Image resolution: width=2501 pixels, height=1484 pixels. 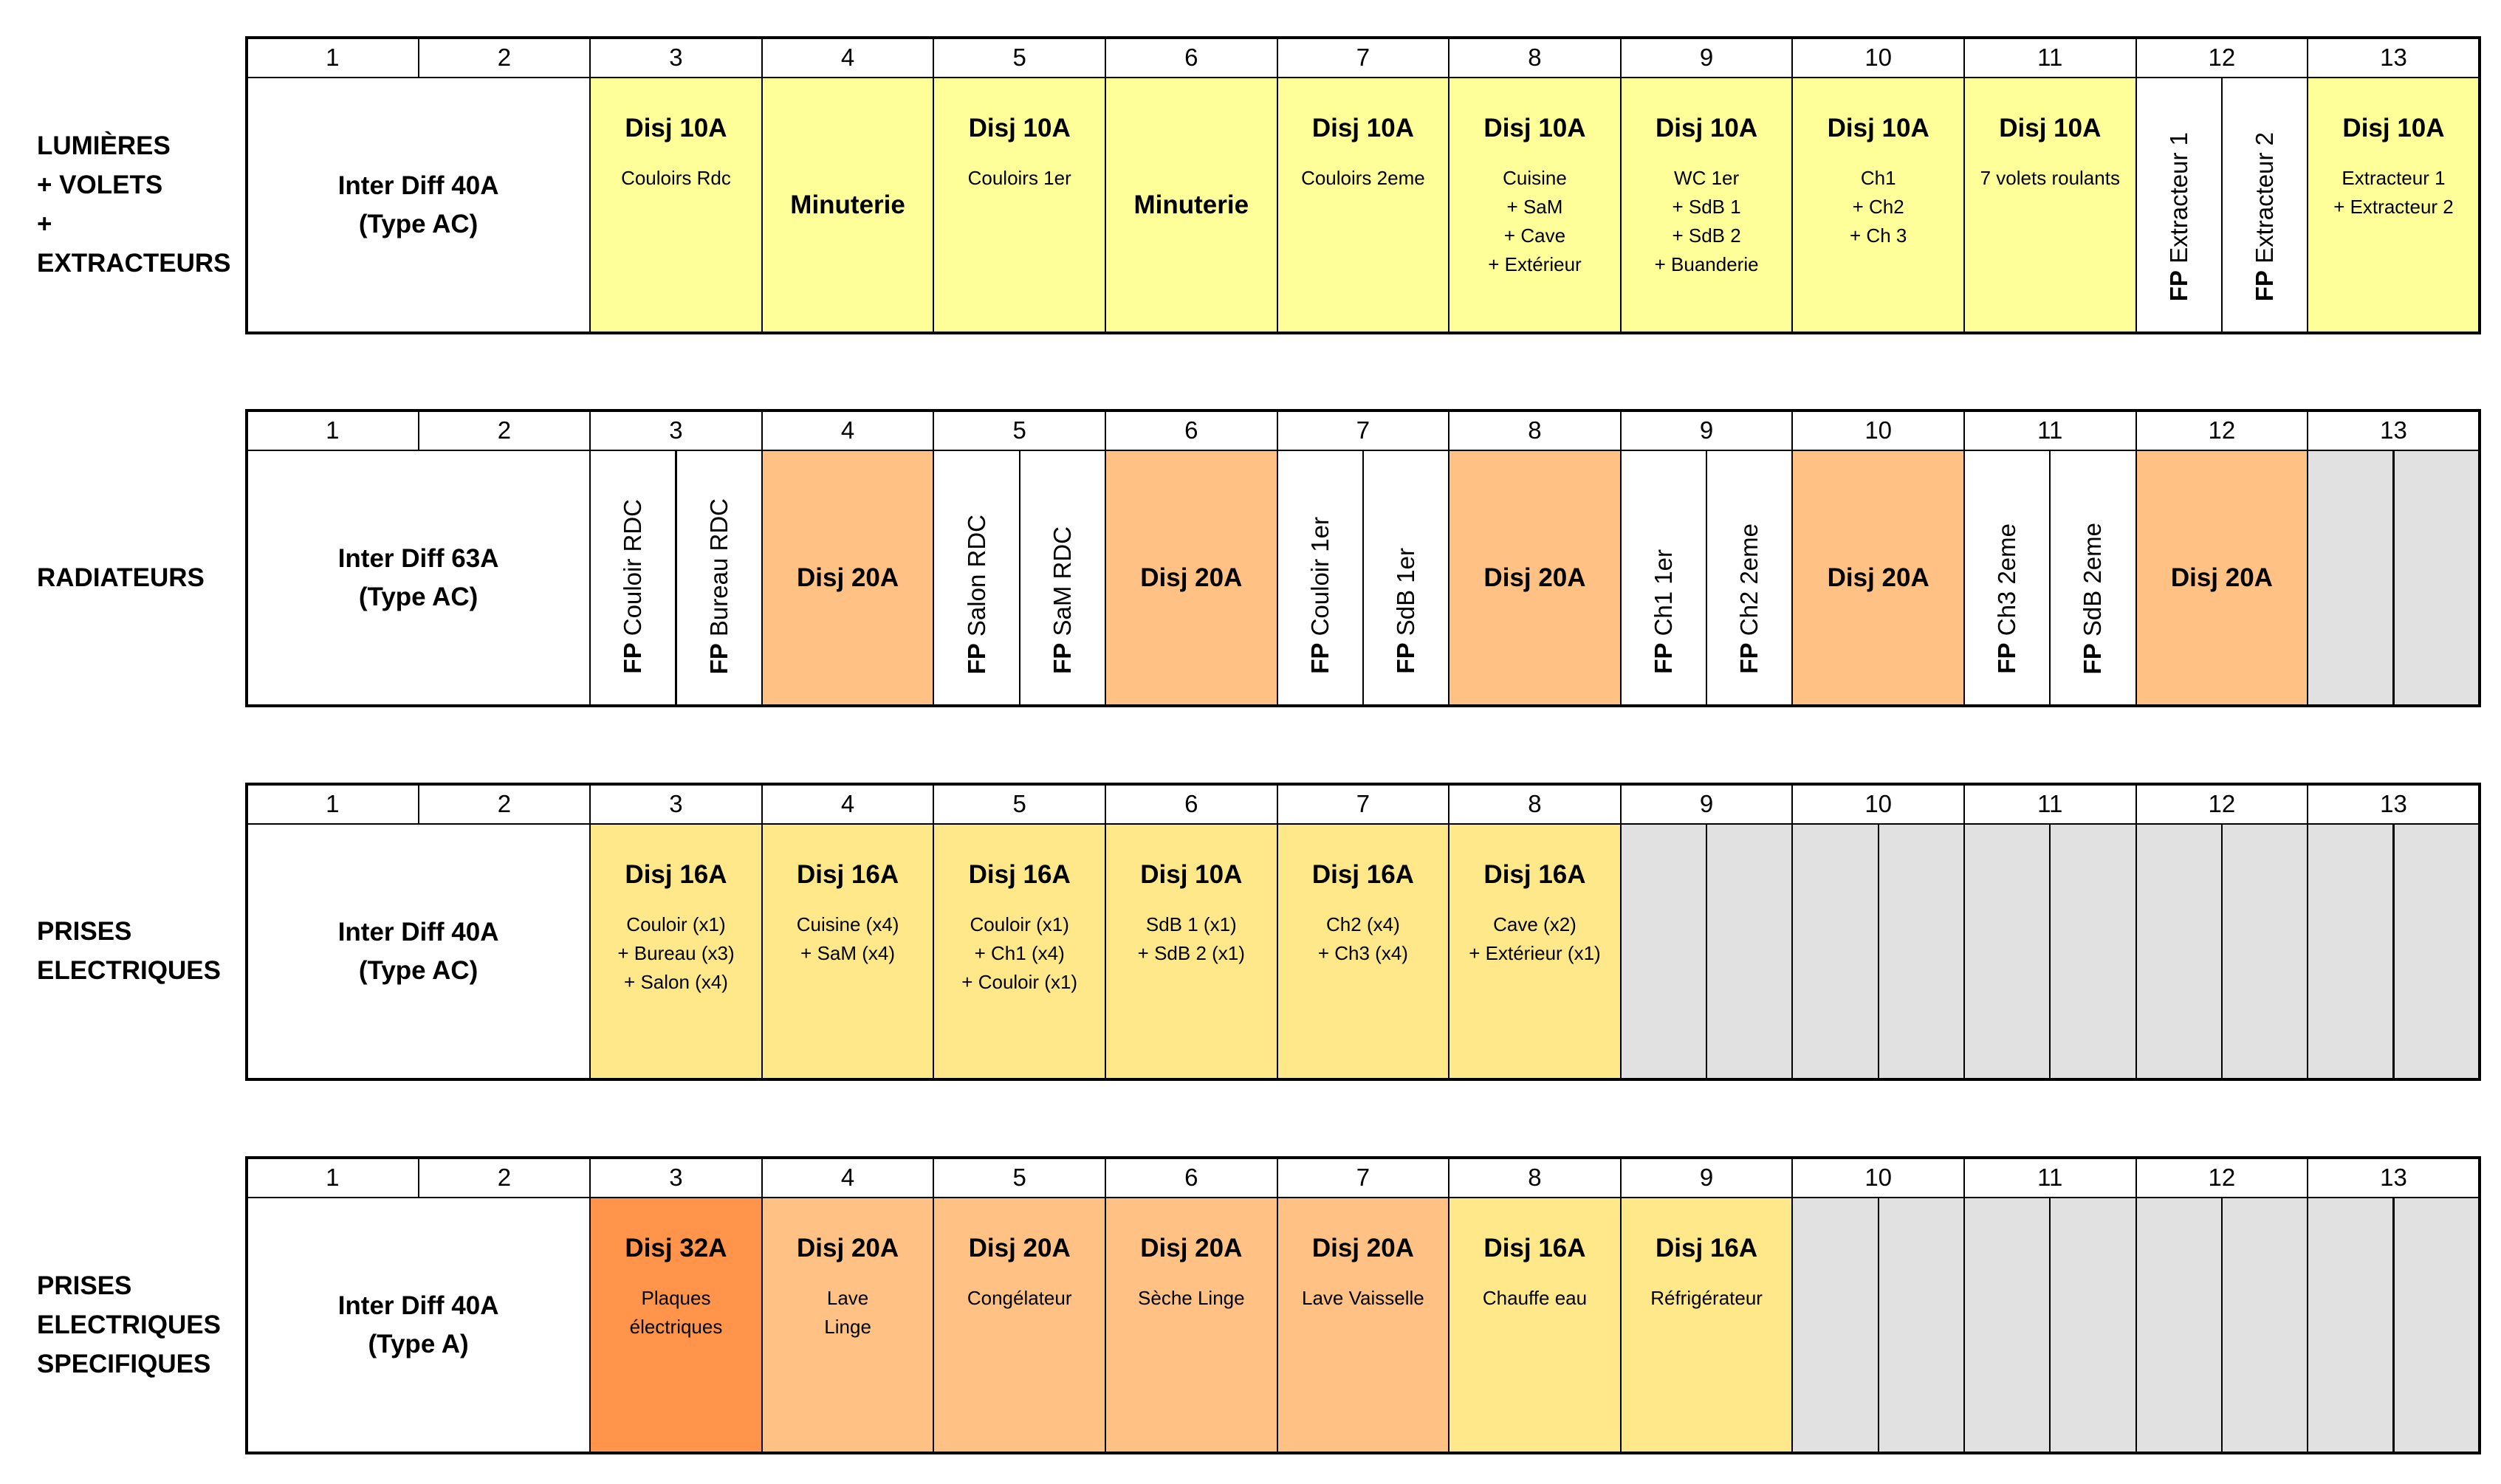 I want to click on breaker-cell: Disj 20A Congélateur, so click(x=1019, y=1325).